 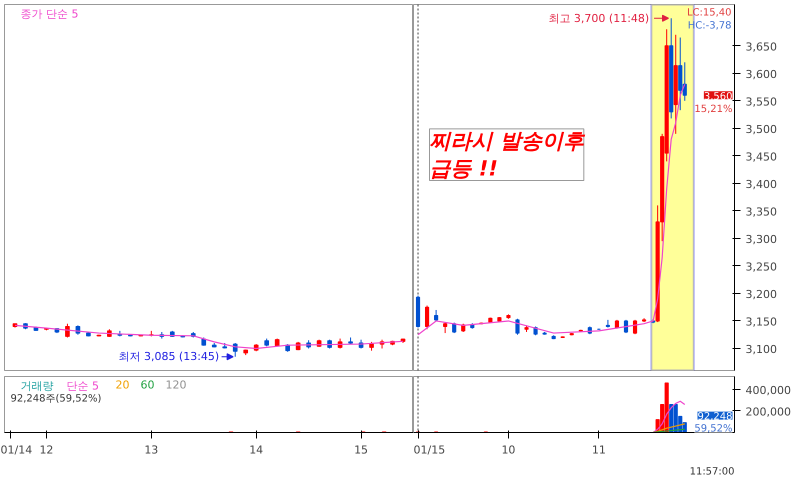 What do you see at coordinates (718, 96) in the screenshot?
I see `annotation: 3,560` at bounding box center [718, 96].